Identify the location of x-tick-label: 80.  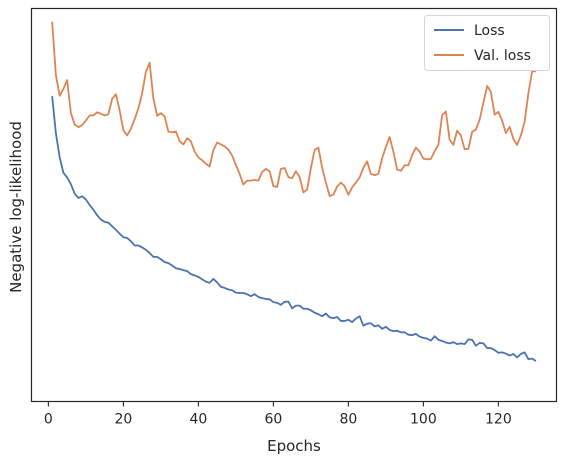
(348, 420).